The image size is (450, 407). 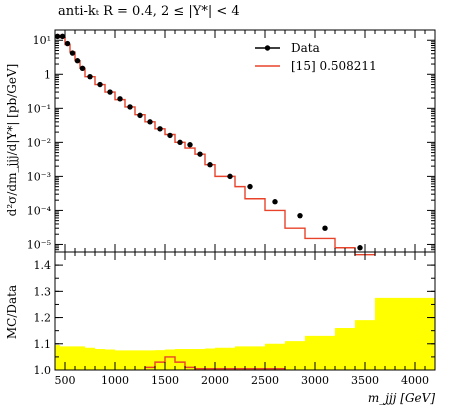 I want to click on y-tick-label: 10¹, so click(x=42, y=40).